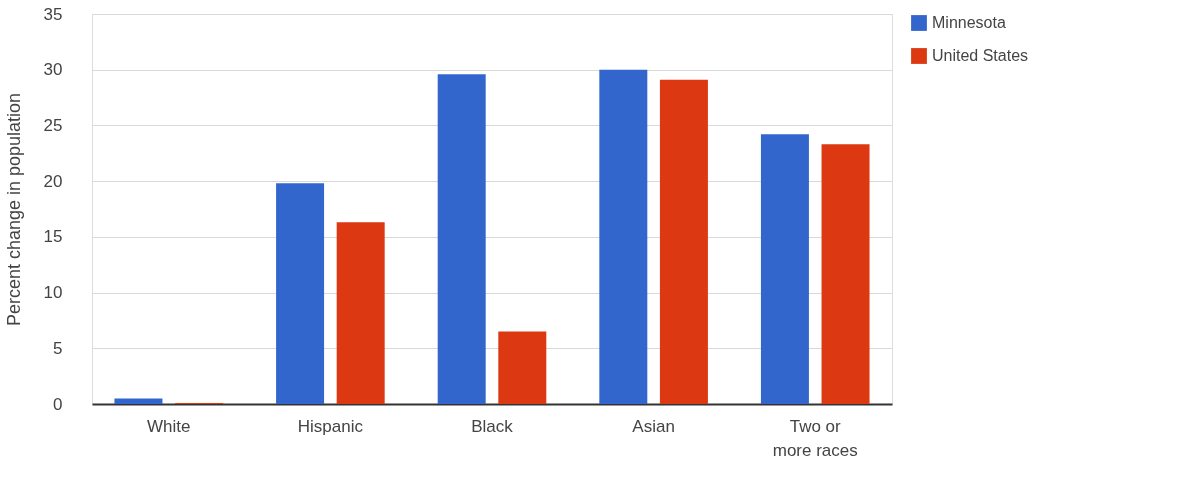 The width and height of the screenshot is (1194, 499). Describe the element at coordinates (58, 348) in the screenshot. I see `y-tick-label: 5` at that location.